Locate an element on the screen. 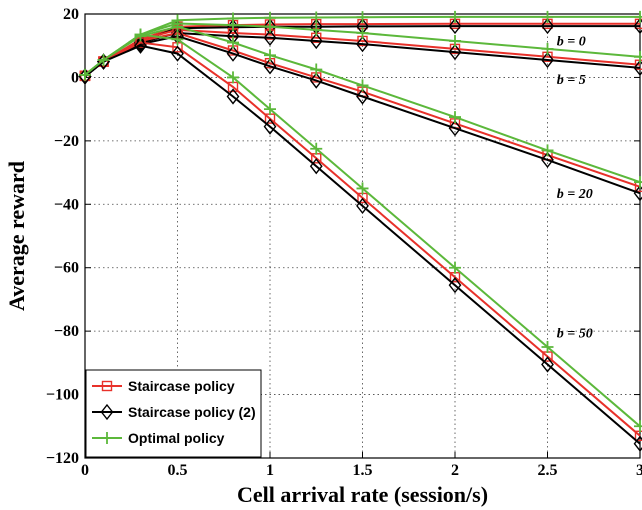 The image size is (642, 510). y-tick-label: −80 is located at coordinates (66, 331).